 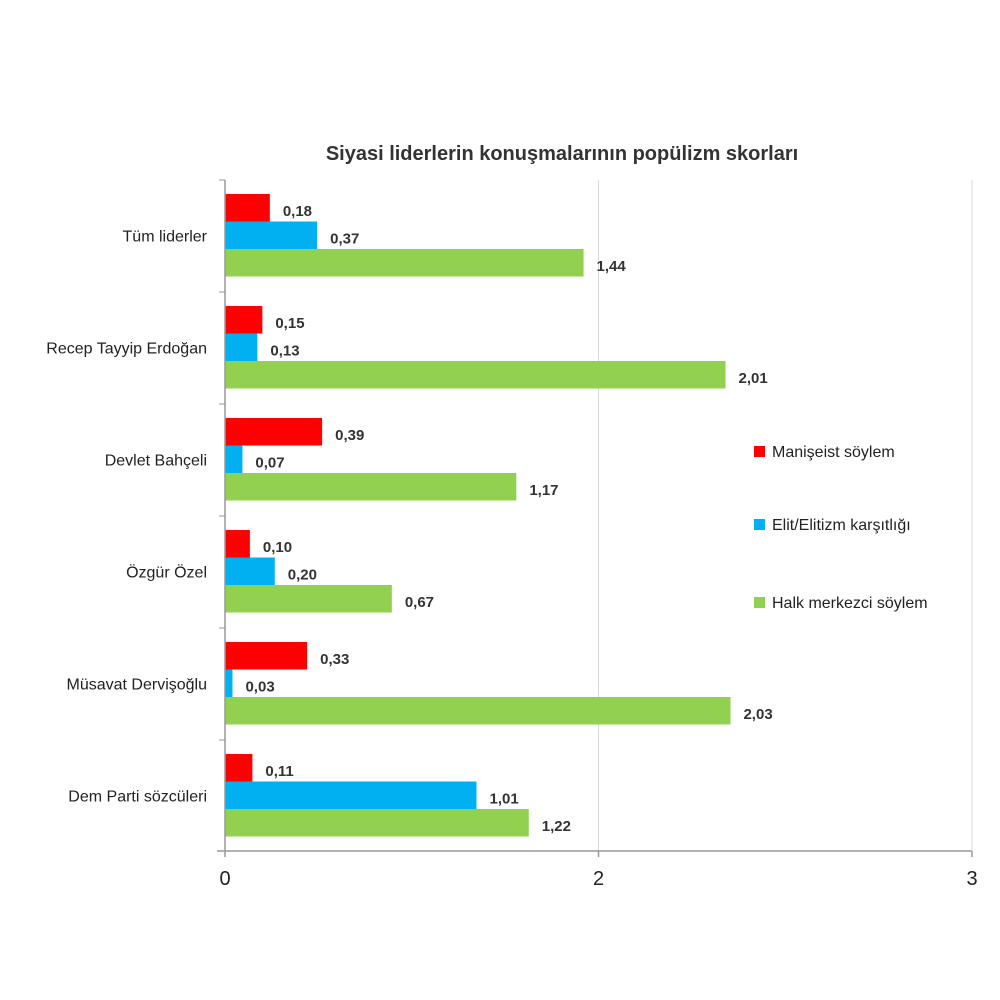 What do you see at coordinates (297, 211) in the screenshot?
I see `data-label: 0,18` at bounding box center [297, 211].